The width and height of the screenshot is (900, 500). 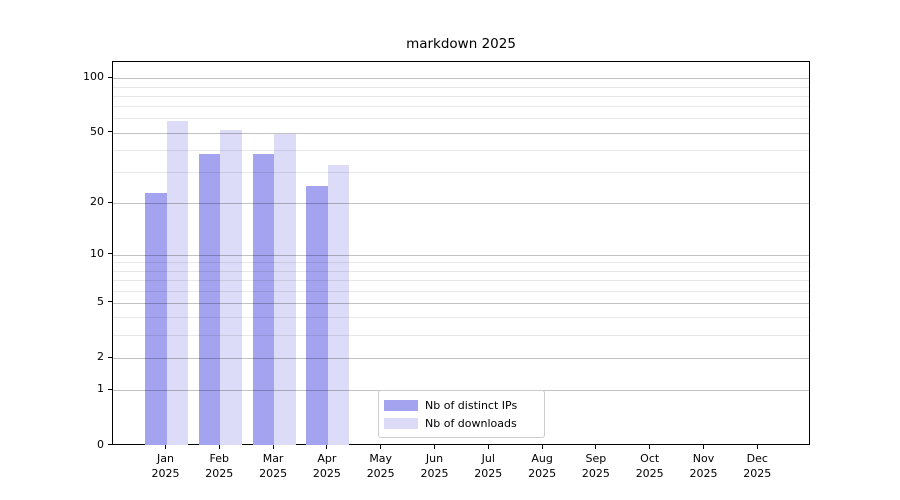 I want to click on x-tick-label-feb: Feb 2025, so click(x=219, y=466).